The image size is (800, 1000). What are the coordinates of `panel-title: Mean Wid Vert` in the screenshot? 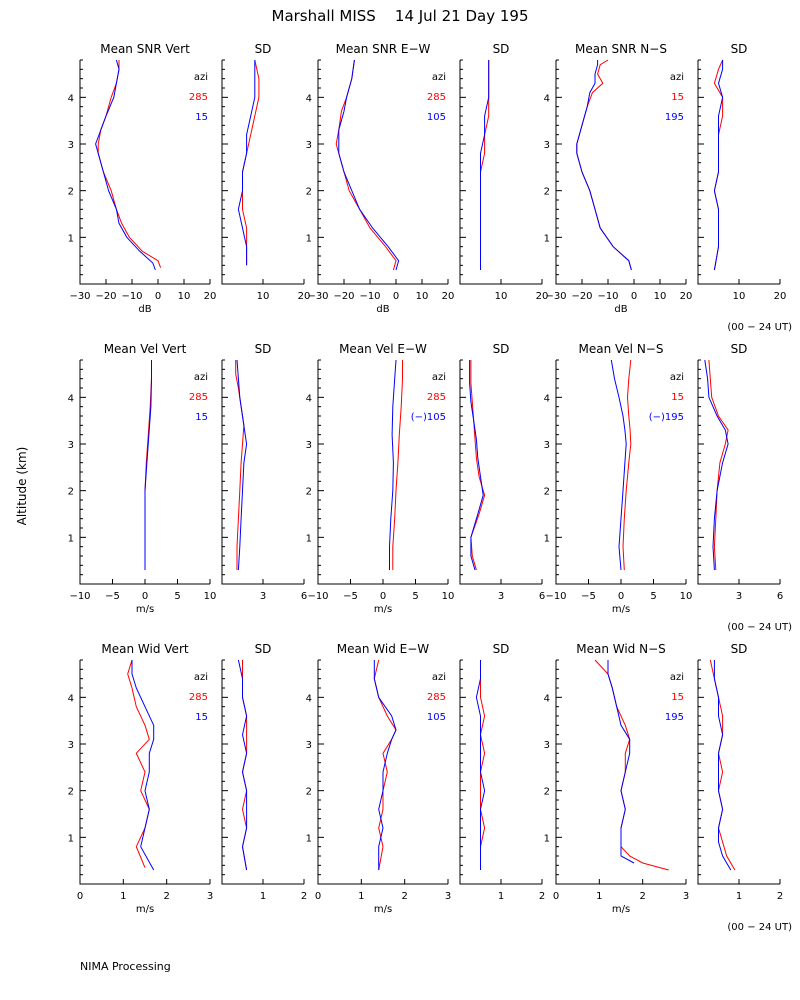 It's located at (144, 649).